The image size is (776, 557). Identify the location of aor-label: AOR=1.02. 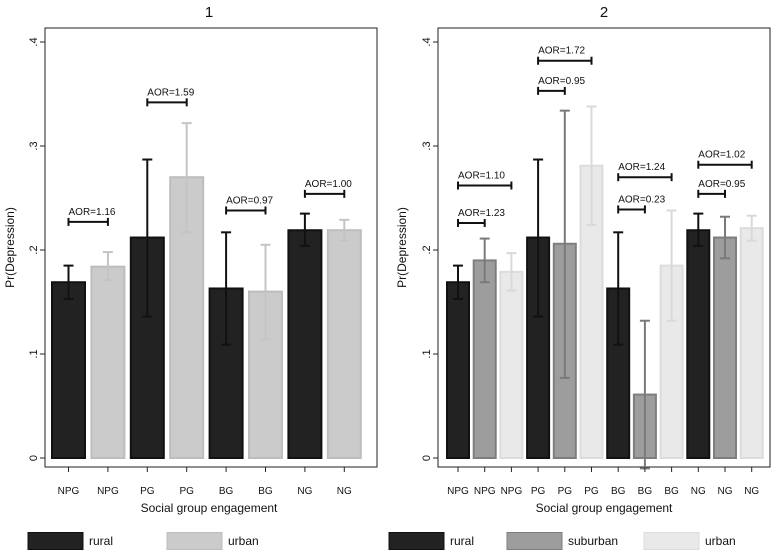
(721, 155).